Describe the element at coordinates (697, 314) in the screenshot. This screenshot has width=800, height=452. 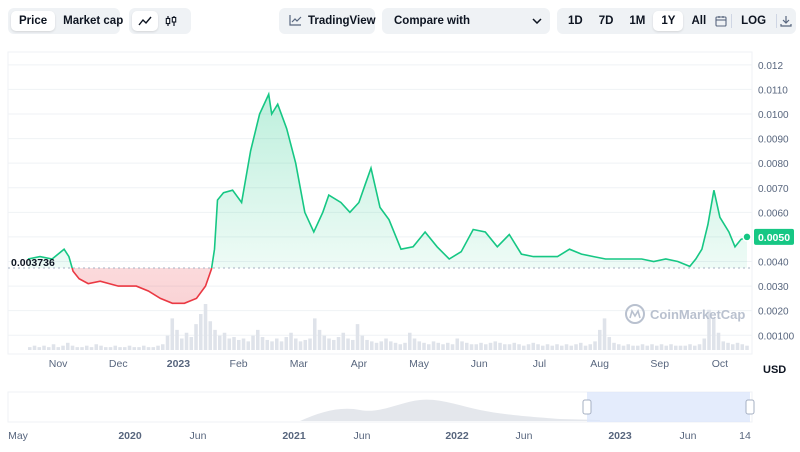
I see `watermark-text: CoinMarketCap` at that location.